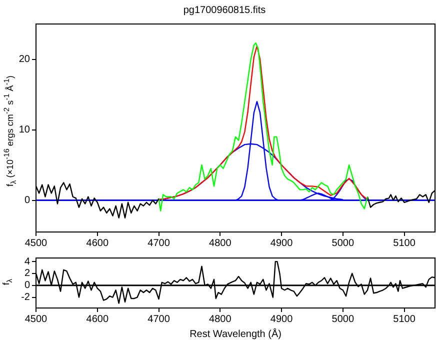  I want to click on y-tick-label: -2, so click(25, 298).